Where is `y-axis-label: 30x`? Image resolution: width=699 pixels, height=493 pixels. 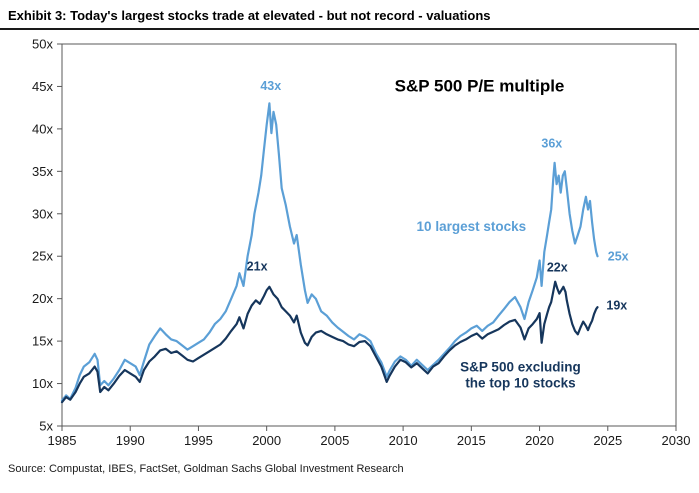 y-axis-label: 30x is located at coordinates (42, 213).